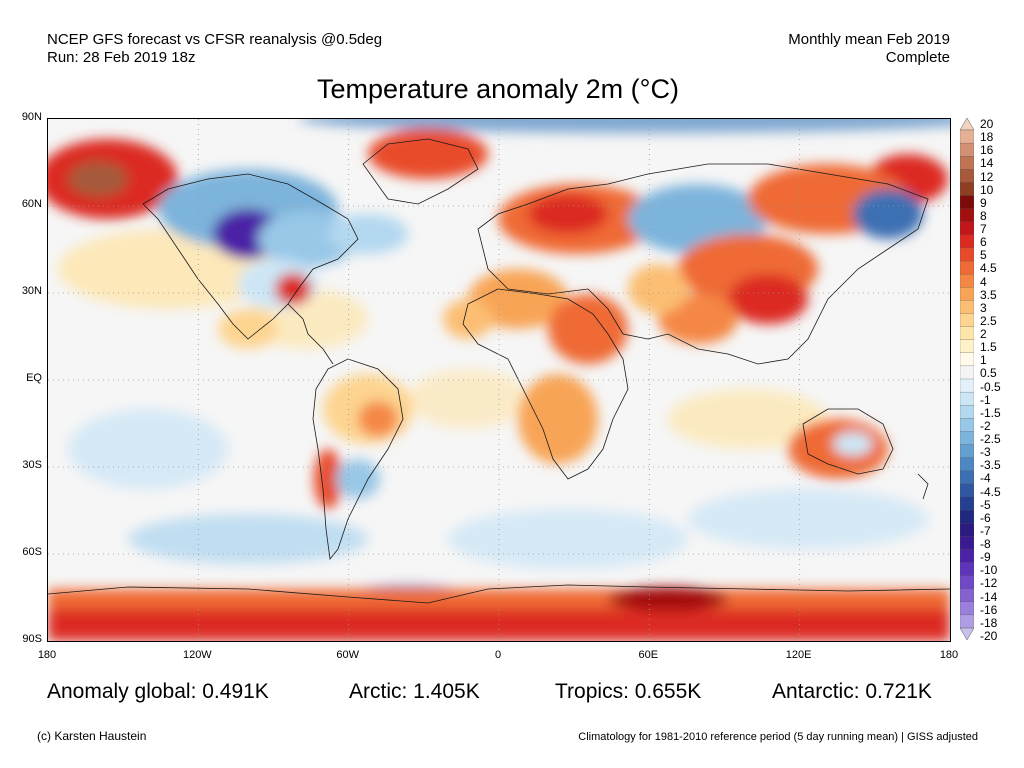 The width and height of the screenshot is (1024, 768). Describe the element at coordinates (498, 89) in the screenshot. I see `map-title: Temperature anomaly 2m (°C)` at that location.